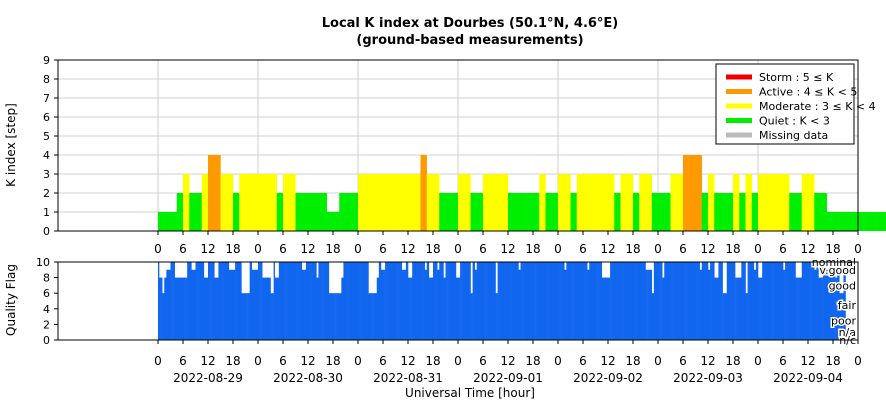 The height and width of the screenshot is (400, 886). Describe the element at coordinates (558, 361) in the screenshot. I see `quality-x-tick-label: 0` at that location.